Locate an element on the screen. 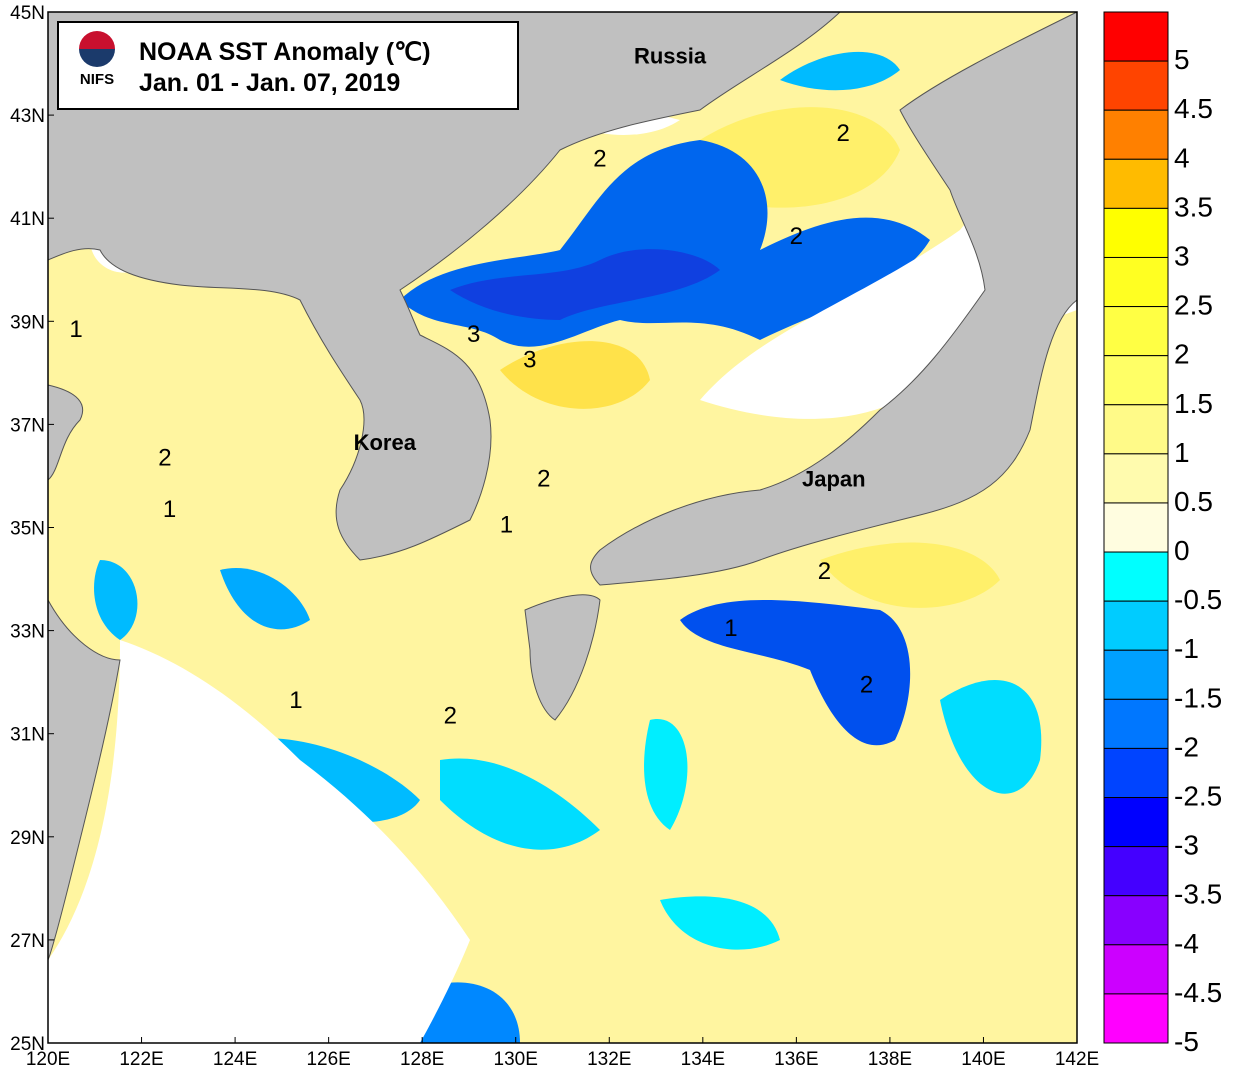  warm-patch is located at coordinates (575, 375).